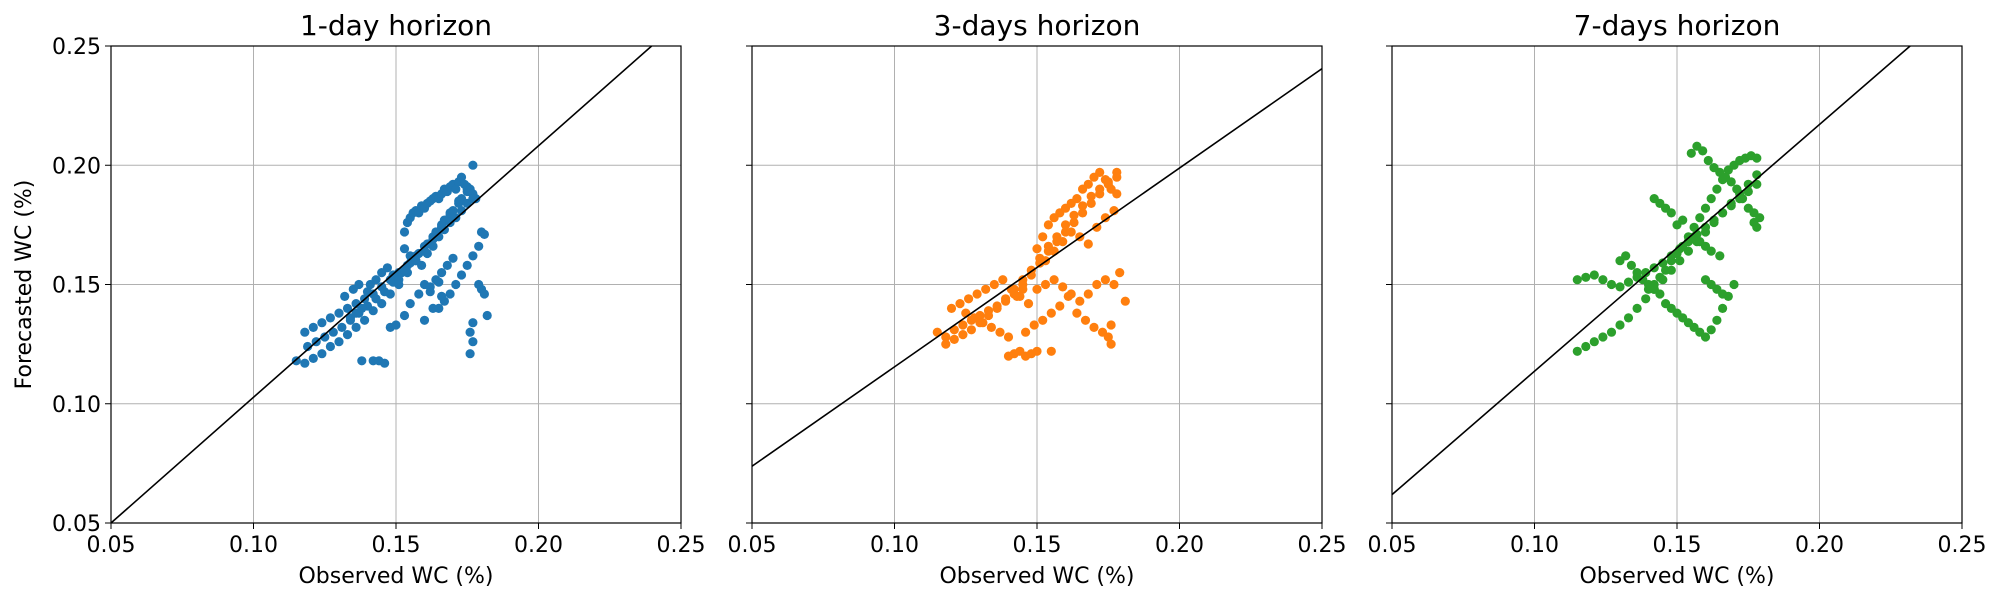 The height and width of the screenshot is (600, 2000). I want to click on chart-title: 3-days horizon, so click(1037, 25).